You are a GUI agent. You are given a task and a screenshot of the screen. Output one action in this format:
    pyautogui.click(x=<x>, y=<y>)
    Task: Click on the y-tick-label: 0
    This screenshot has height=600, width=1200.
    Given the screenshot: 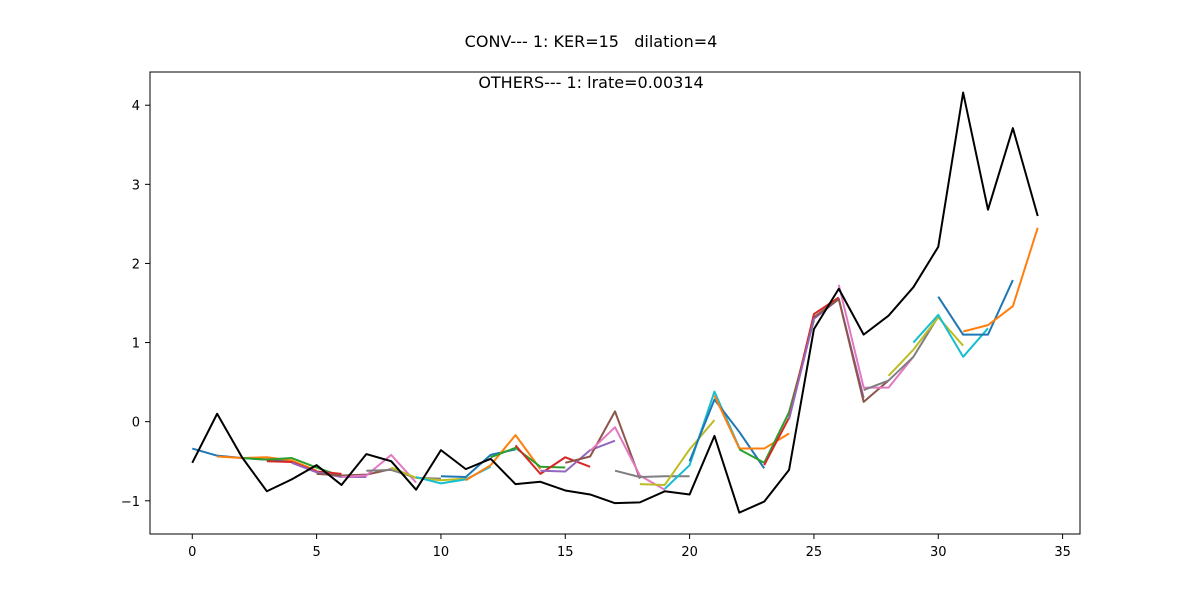 What is the action you would take?
    pyautogui.click(x=136, y=423)
    